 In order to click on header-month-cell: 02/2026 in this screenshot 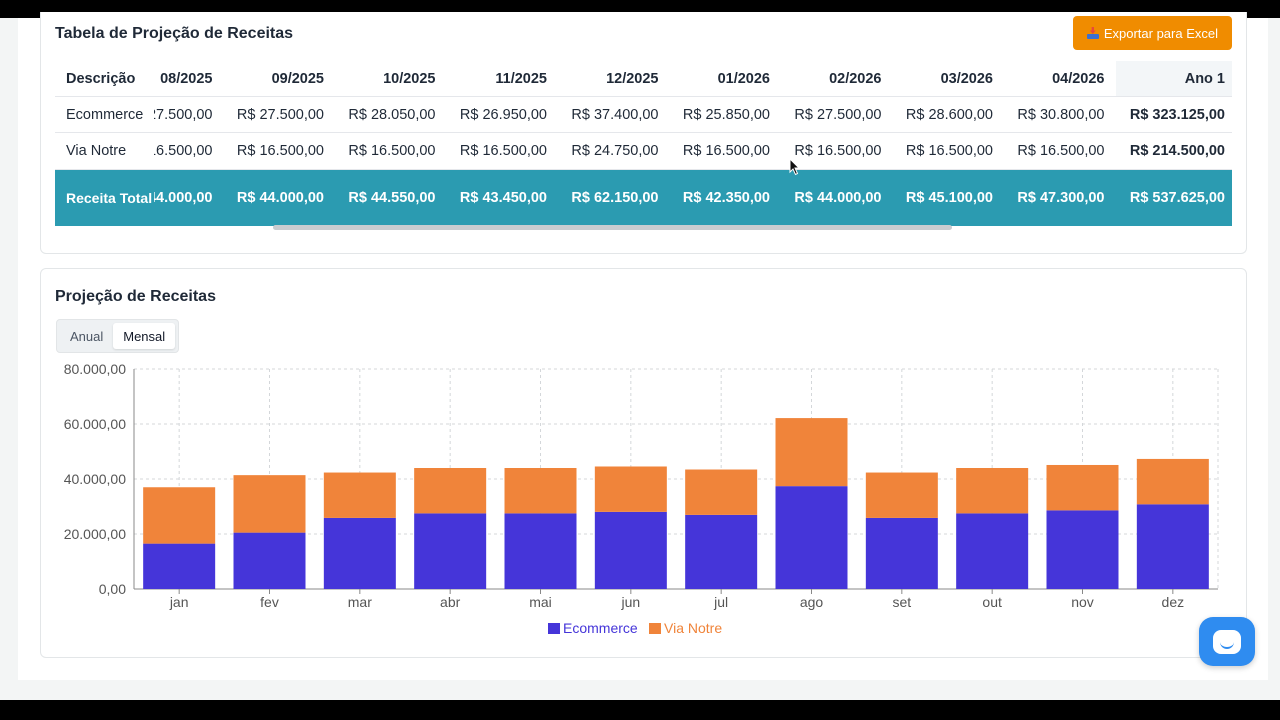, I will do `click(855, 78)`.